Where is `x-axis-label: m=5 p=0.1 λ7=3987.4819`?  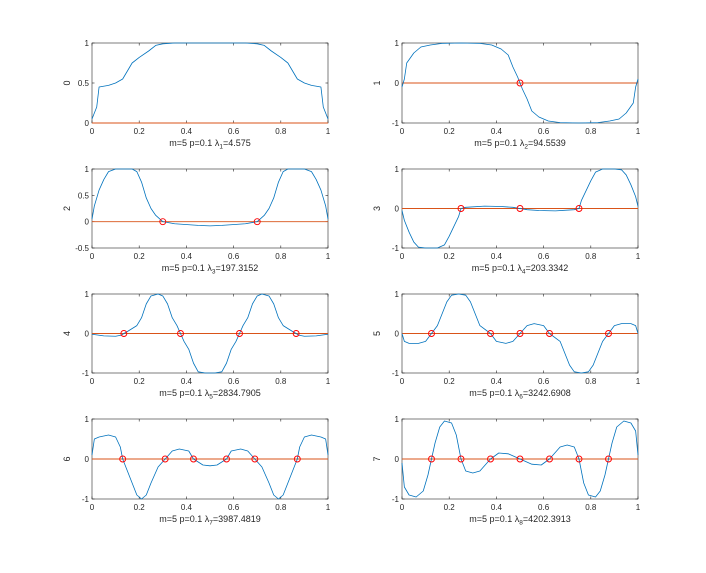
x-axis-label: m=5 p=0.1 λ7=3987.4819 is located at coordinates (209, 520).